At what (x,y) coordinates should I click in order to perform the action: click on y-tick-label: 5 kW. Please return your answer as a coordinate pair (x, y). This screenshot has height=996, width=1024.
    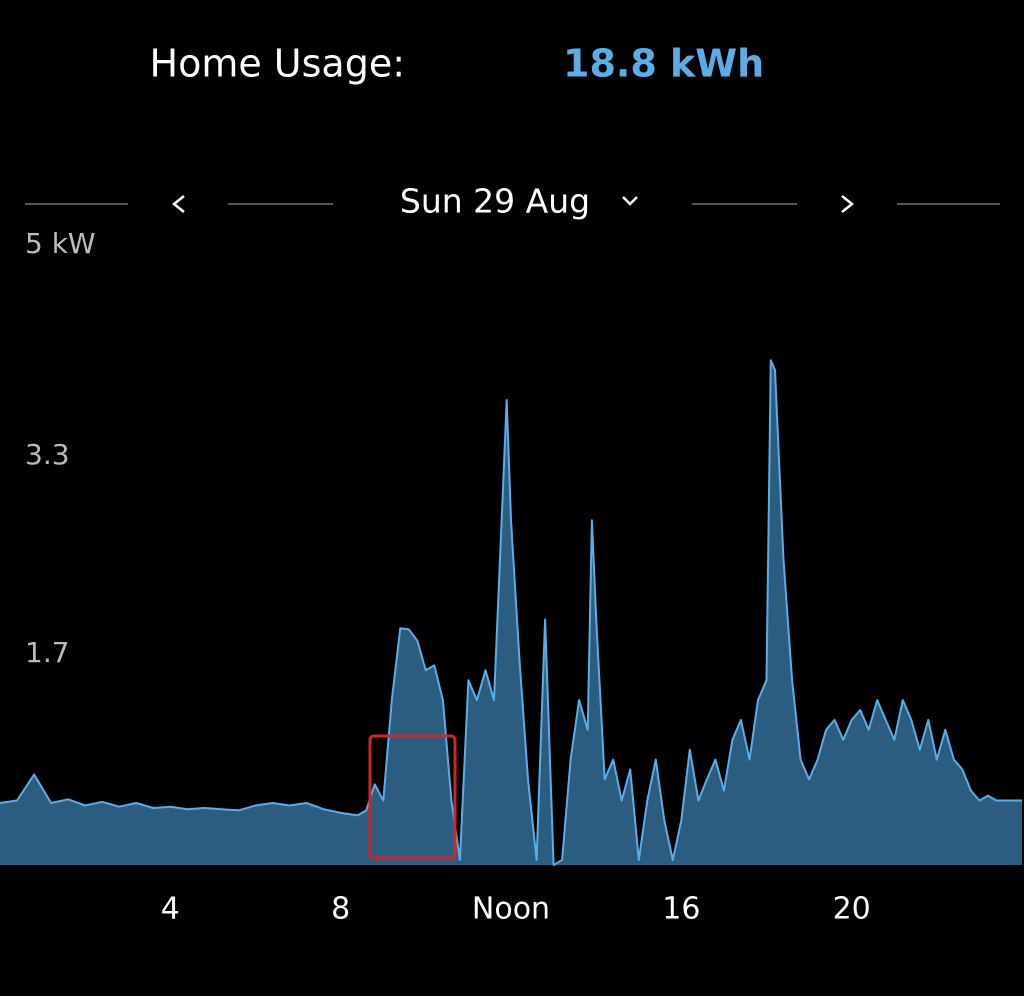
    Looking at the image, I should click on (60, 243).